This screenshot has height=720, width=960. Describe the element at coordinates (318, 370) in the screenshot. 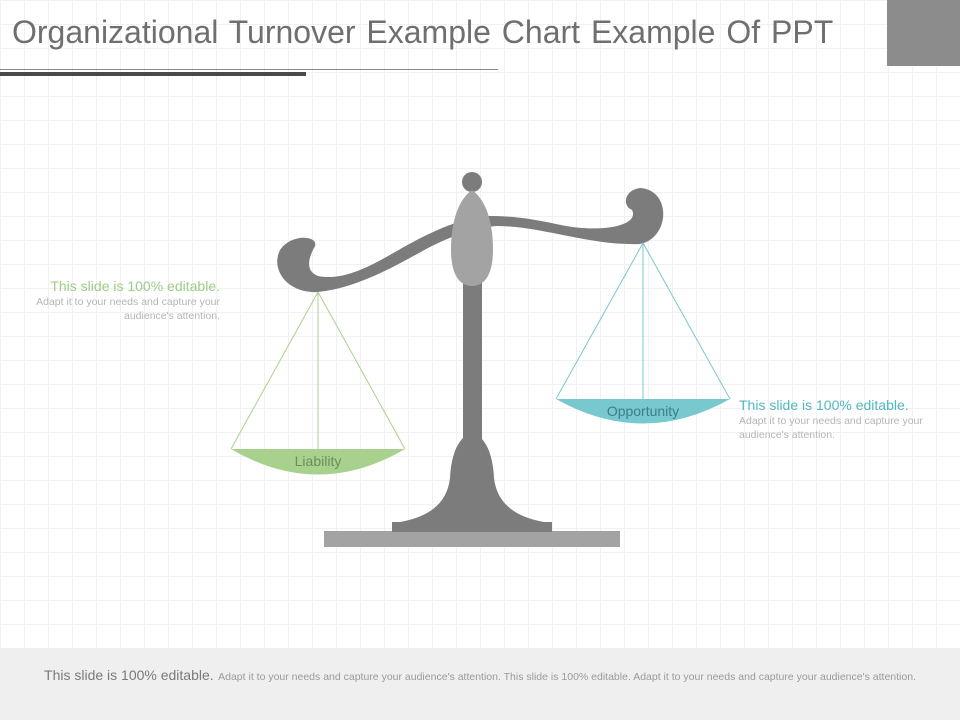

I see `left-pan-strings` at that location.